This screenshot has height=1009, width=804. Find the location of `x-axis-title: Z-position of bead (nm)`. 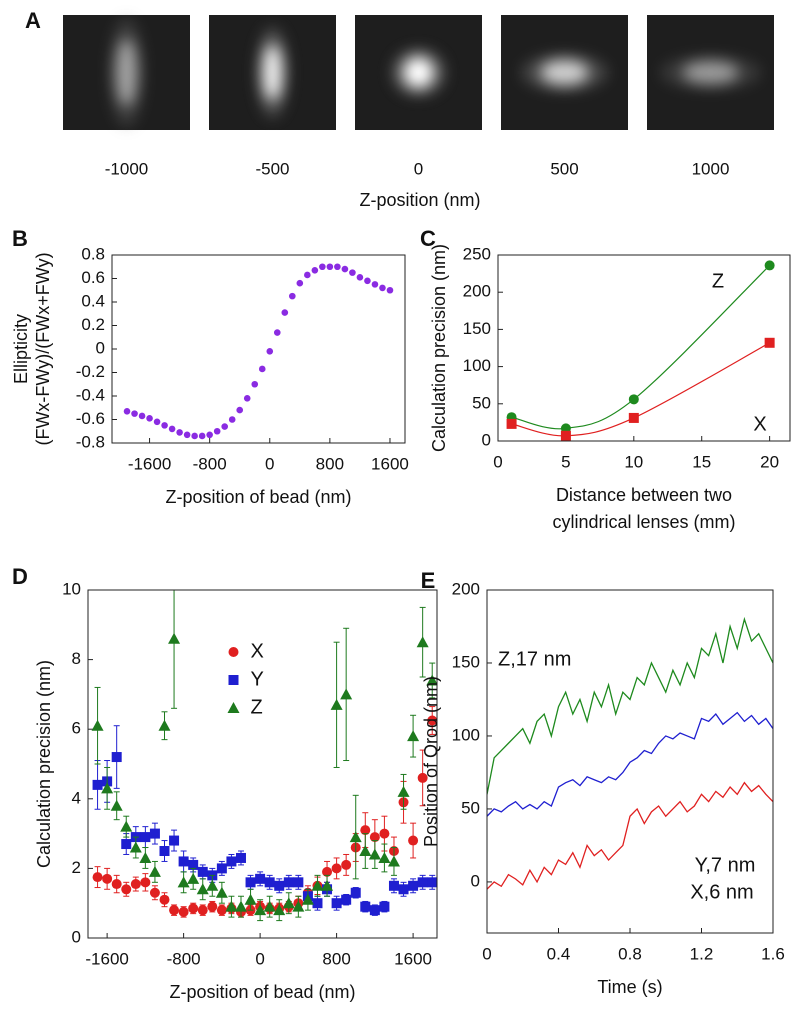

x-axis-title: Z-position of bead (nm) is located at coordinates (262, 992).